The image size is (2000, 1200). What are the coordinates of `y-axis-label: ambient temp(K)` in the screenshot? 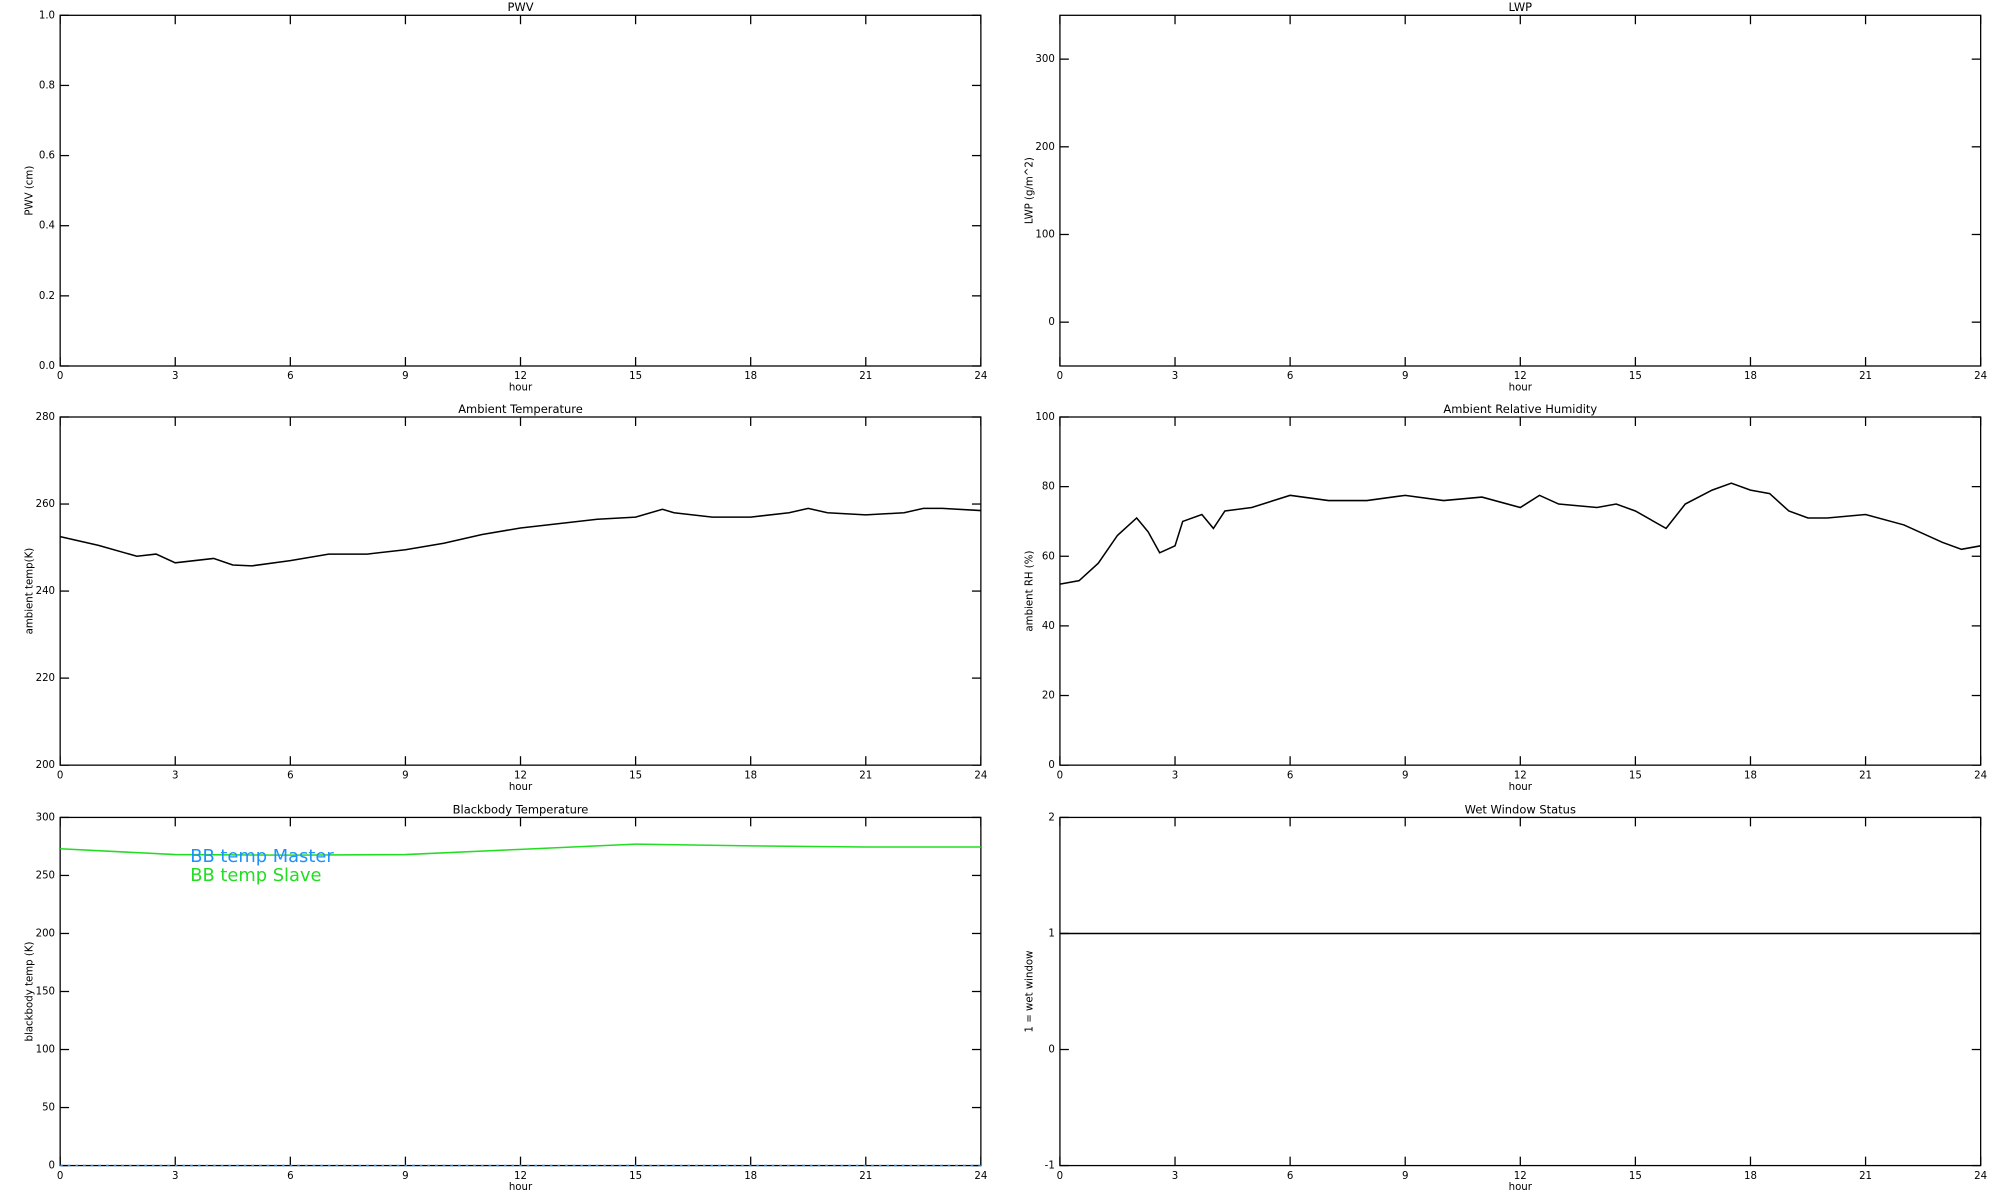 It's located at (30, 591).